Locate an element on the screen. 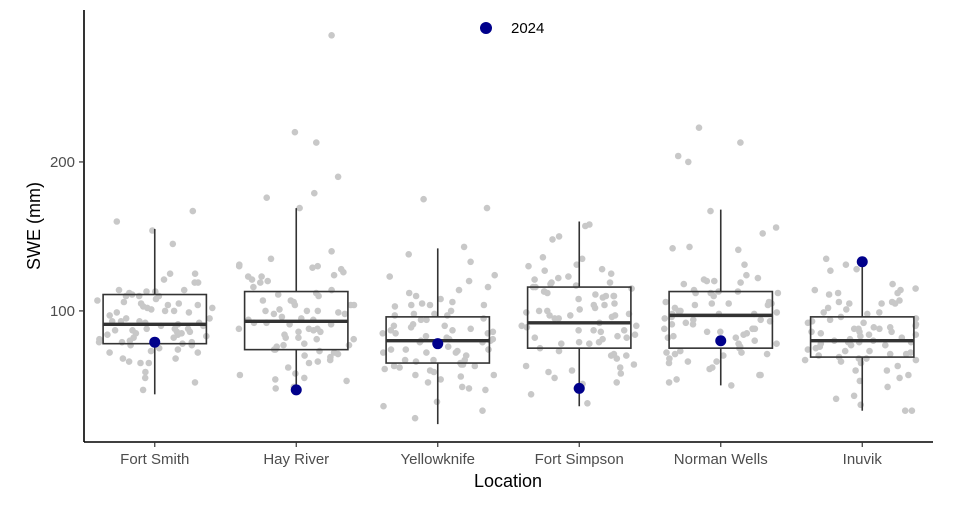 The width and height of the screenshot is (960, 507). legend-marker-2024 is located at coordinates (486, 28).